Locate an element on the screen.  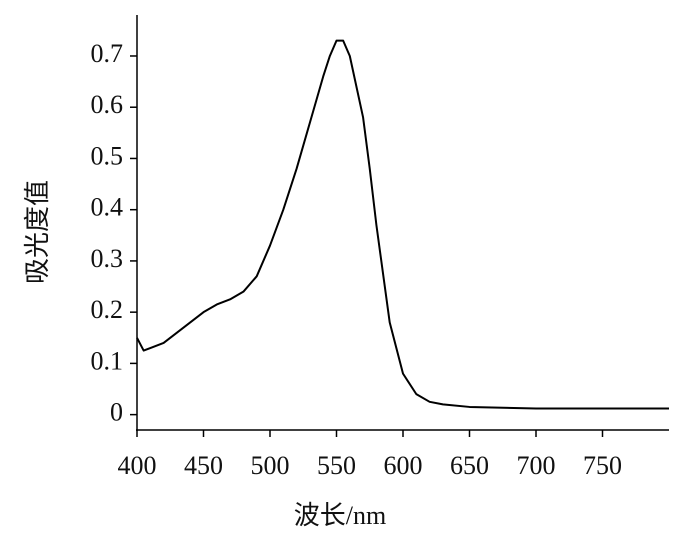
y-tick-label: 0.5 is located at coordinates (107, 155).